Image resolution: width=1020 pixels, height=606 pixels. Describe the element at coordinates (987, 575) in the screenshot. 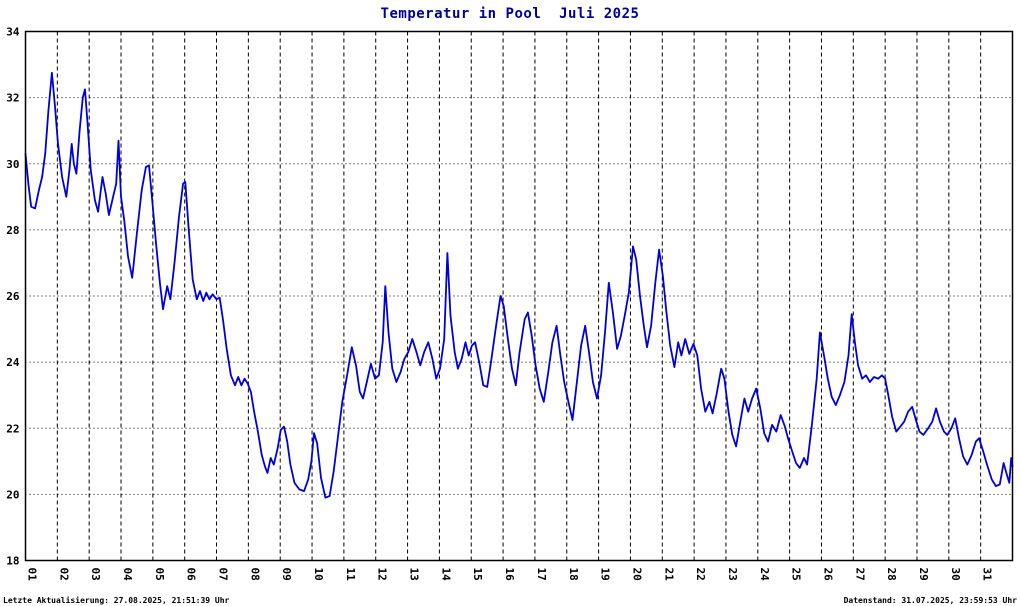

I see `svg-text: 31` at that location.